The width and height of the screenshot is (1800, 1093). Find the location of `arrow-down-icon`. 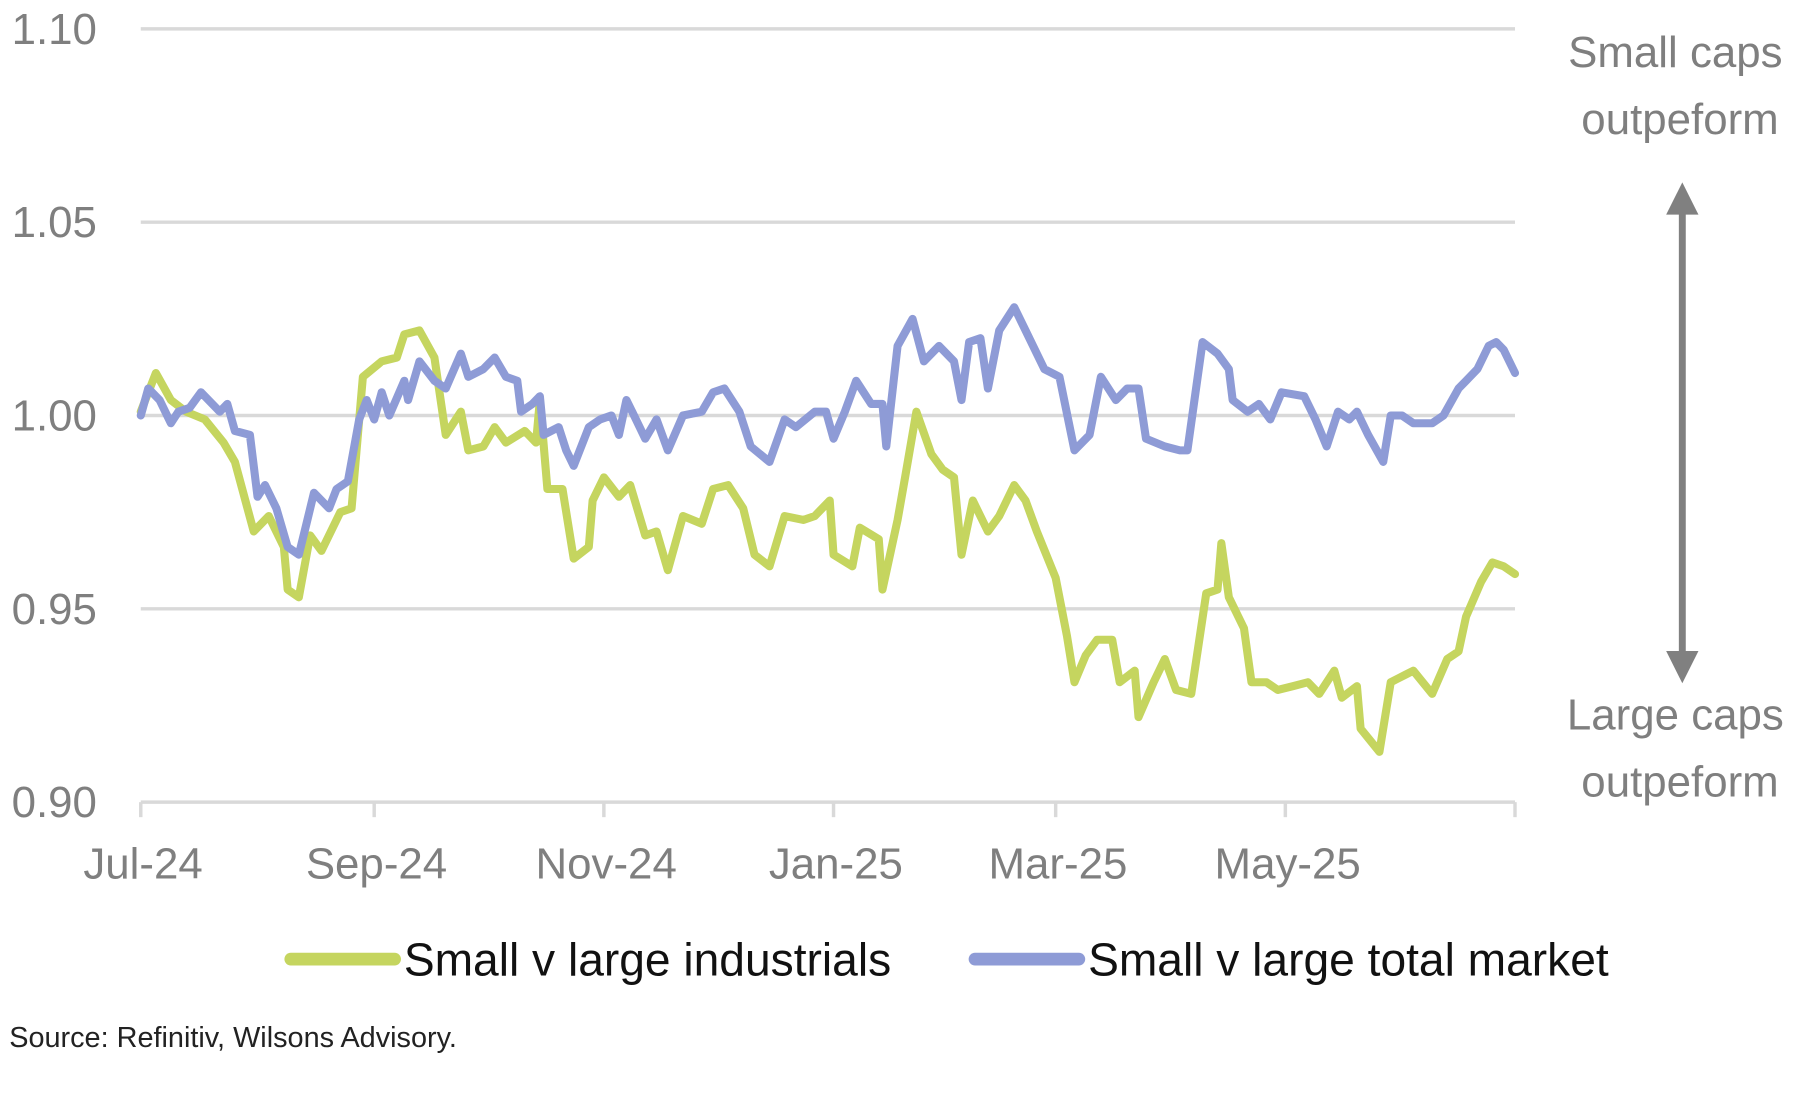

arrow-down-icon is located at coordinates (1682, 667).